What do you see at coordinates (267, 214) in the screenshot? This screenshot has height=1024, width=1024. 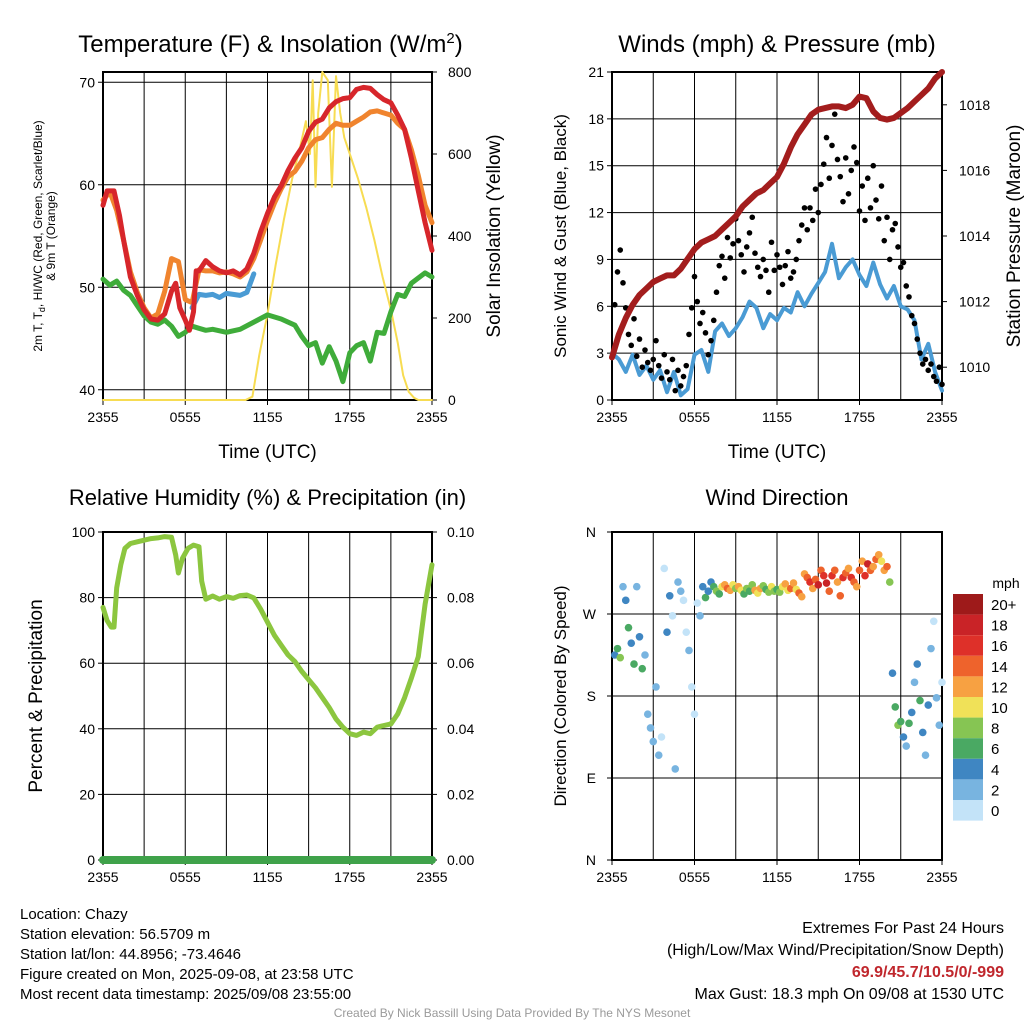 I see `series-temp9m-line` at bounding box center [267, 214].